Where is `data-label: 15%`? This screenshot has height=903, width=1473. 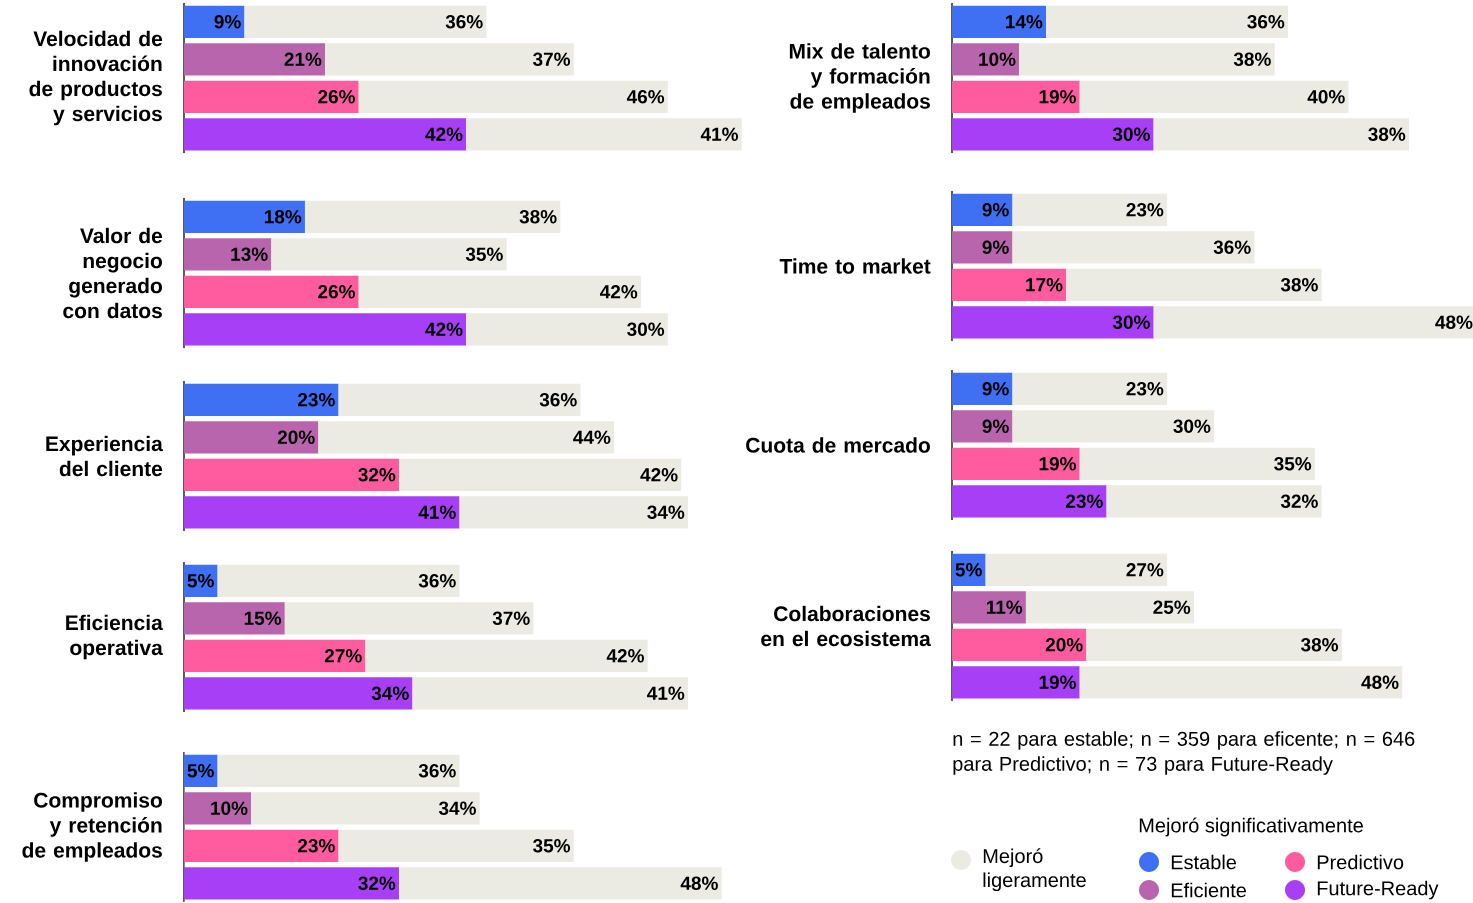
data-label: 15% is located at coordinates (263, 618).